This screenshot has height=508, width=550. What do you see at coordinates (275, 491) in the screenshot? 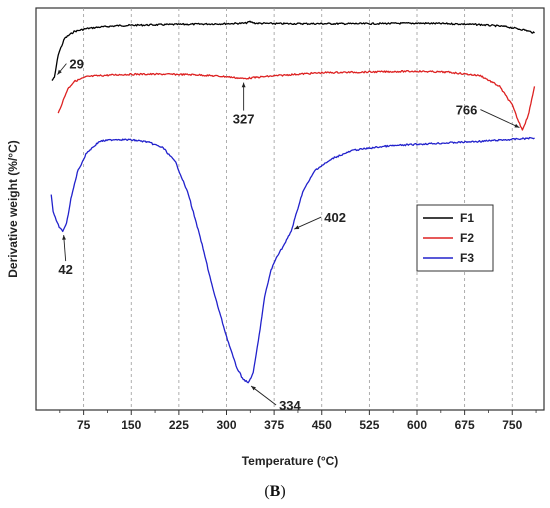
I see `panel-label: (B)` at bounding box center [275, 491].